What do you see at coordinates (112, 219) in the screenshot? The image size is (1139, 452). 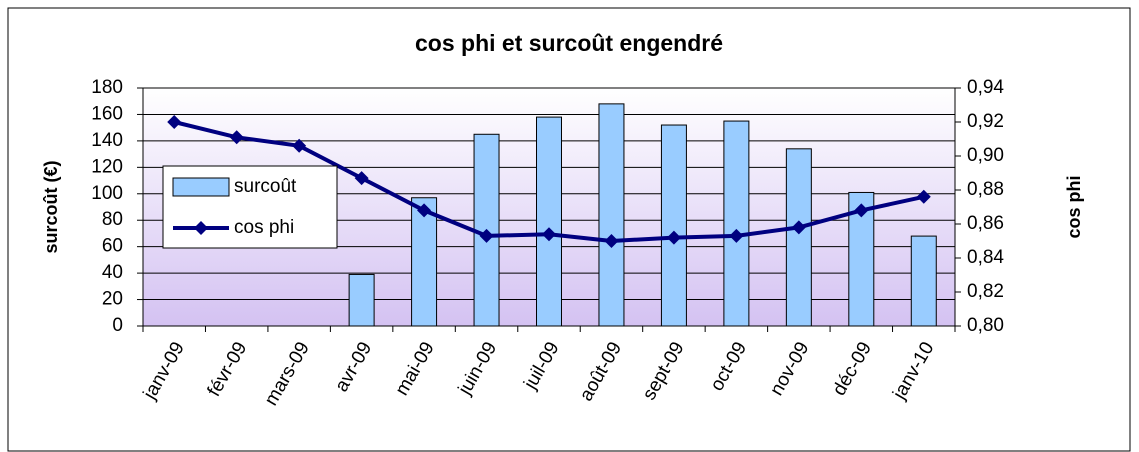 I see `y-tick-label: 80` at bounding box center [112, 219].